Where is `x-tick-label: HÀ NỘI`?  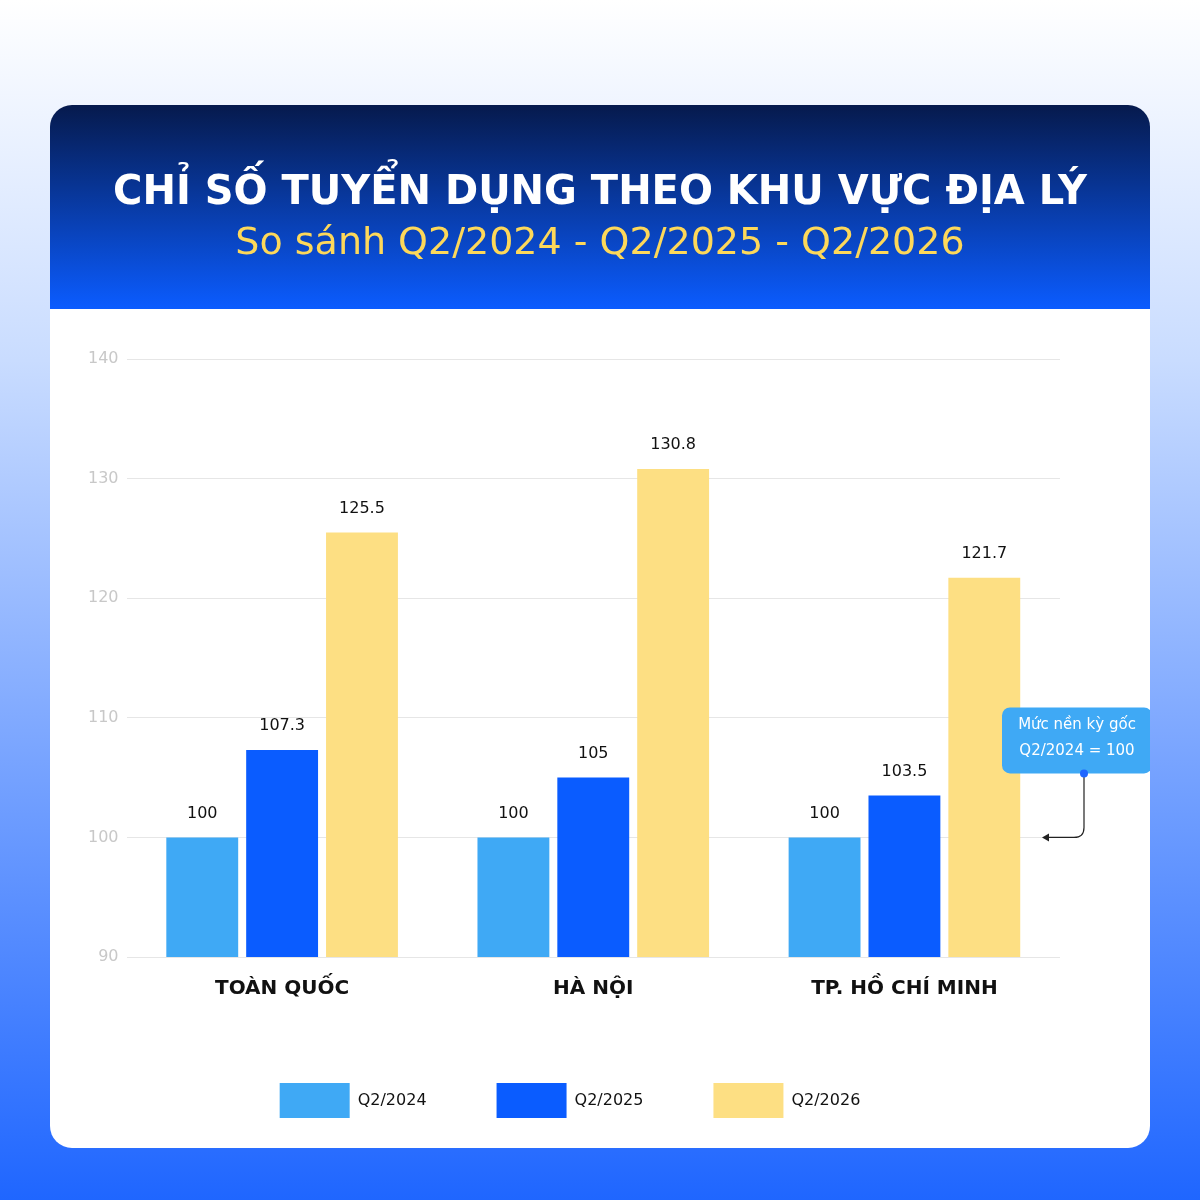
x-tick-label: HÀ NỘI is located at coordinates (593, 987).